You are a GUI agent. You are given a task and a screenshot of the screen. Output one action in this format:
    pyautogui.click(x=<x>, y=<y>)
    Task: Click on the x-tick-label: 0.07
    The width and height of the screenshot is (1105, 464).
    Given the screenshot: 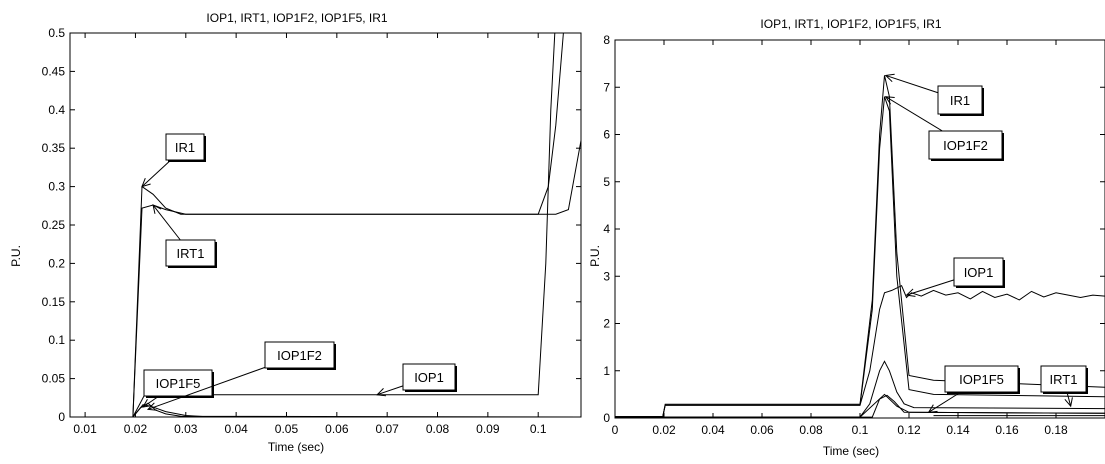 What is the action you would take?
    pyautogui.click(x=387, y=429)
    